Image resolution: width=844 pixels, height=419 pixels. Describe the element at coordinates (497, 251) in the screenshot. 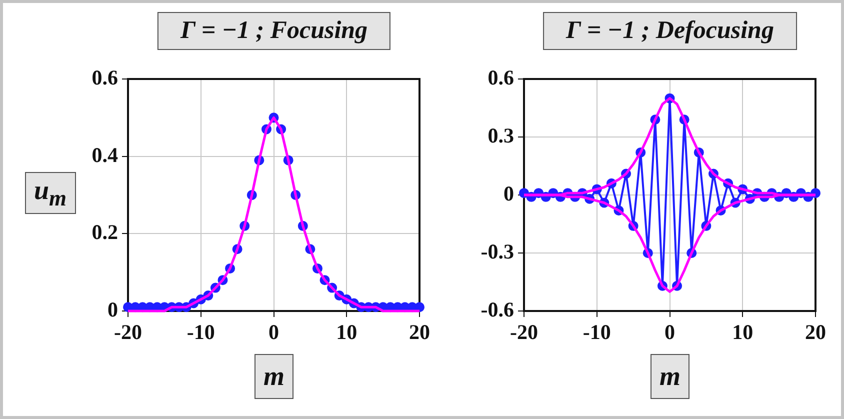

I see `y-tick-label: -0.3` at that location.